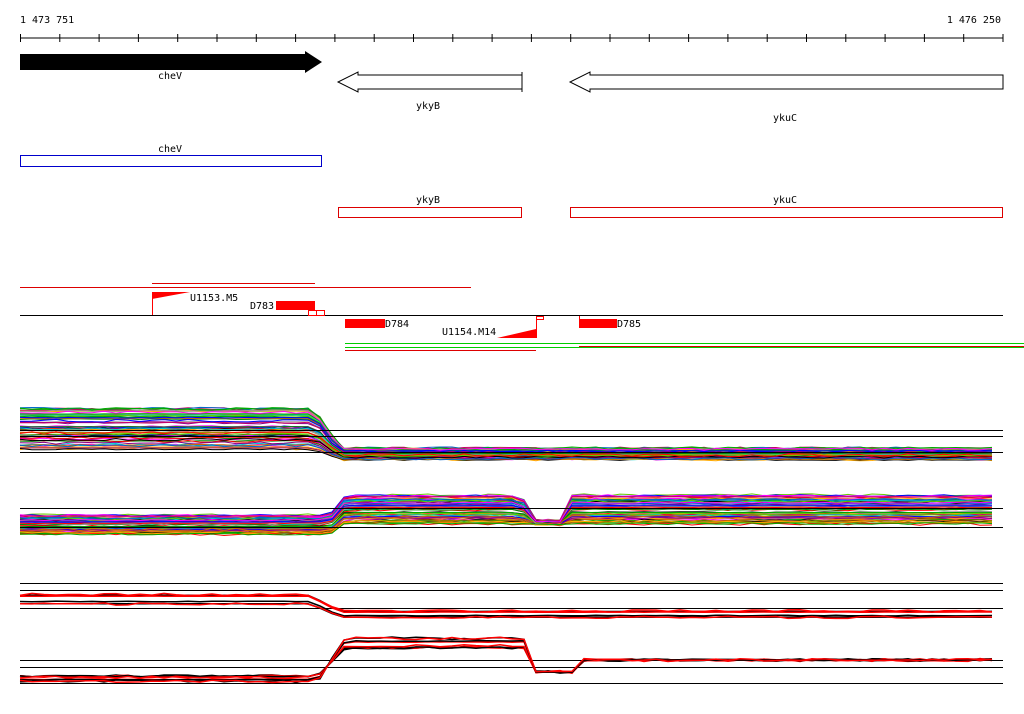 The image size is (1024, 714). Describe the element at coordinates (262, 306) in the screenshot. I see `feature-label: D783` at that location.